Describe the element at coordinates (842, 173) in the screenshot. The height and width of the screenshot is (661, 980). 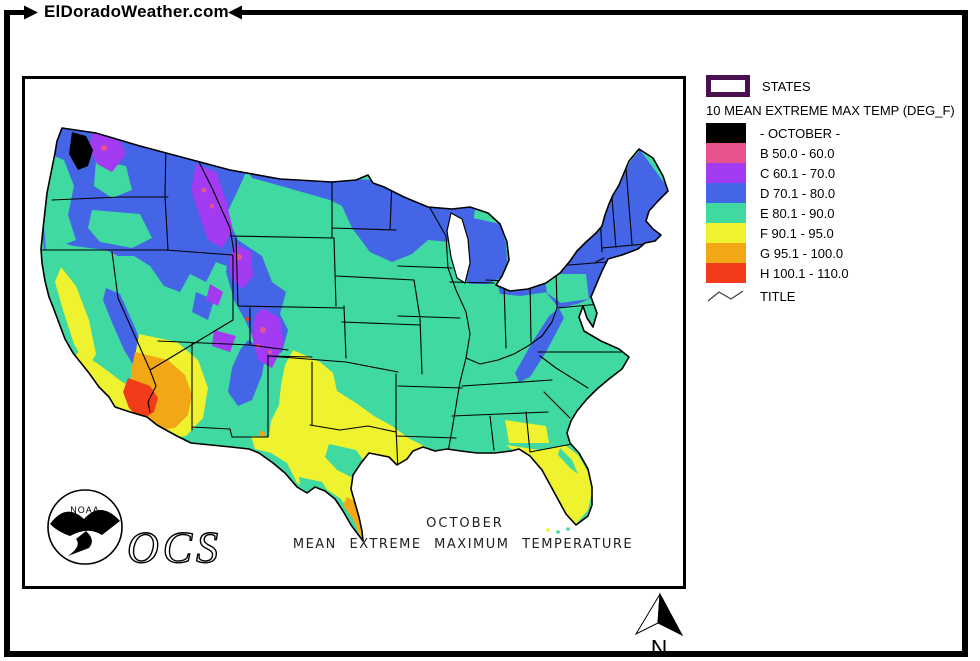
I see `legend-row: C 60.1 - 70.0` at that location.